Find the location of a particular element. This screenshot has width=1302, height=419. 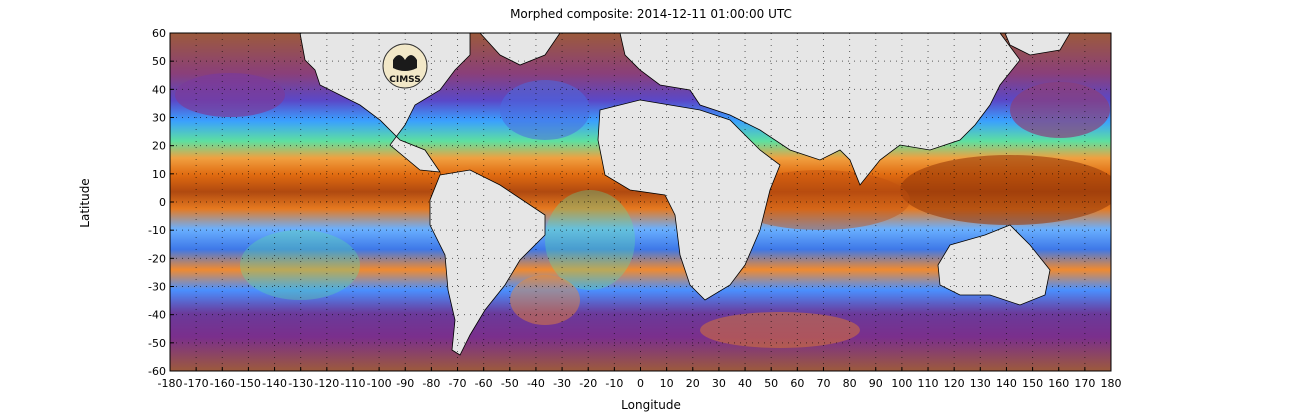

y-tick-label: 30 is located at coordinates (159, 118).